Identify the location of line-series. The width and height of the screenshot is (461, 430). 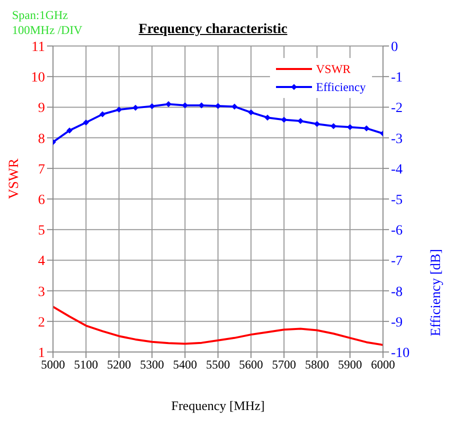
(218, 326).